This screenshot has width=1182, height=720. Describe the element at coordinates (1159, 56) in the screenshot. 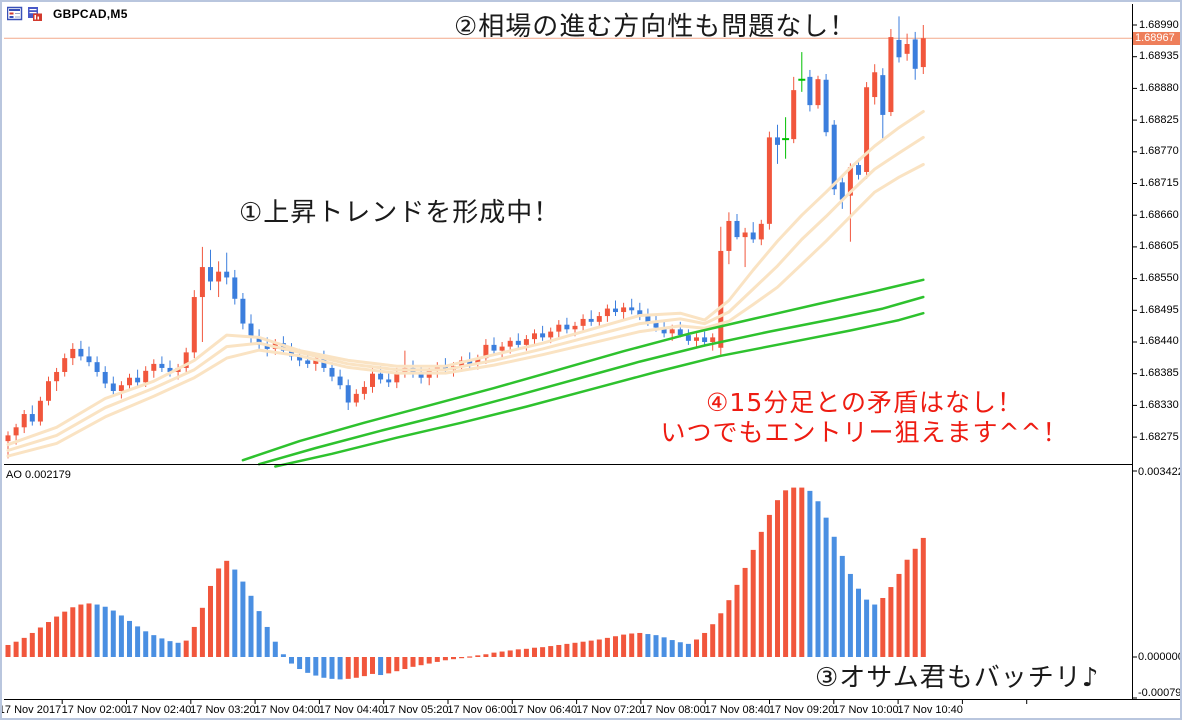

I see `price-axis-label: 1.68935` at that location.